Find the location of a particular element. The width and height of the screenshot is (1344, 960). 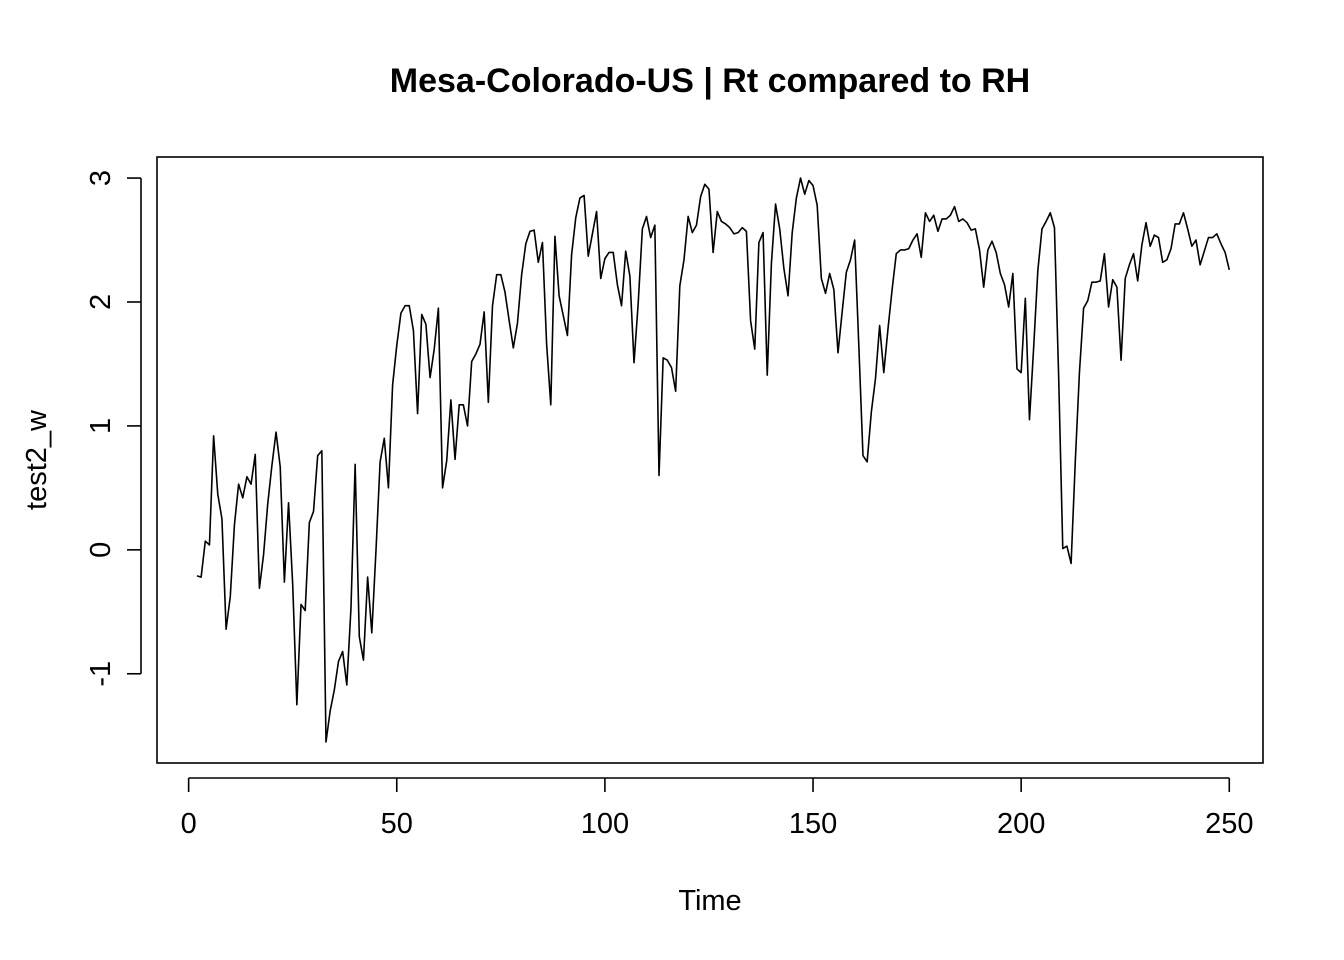

y-tick-label: -1 is located at coordinates (101, 674).